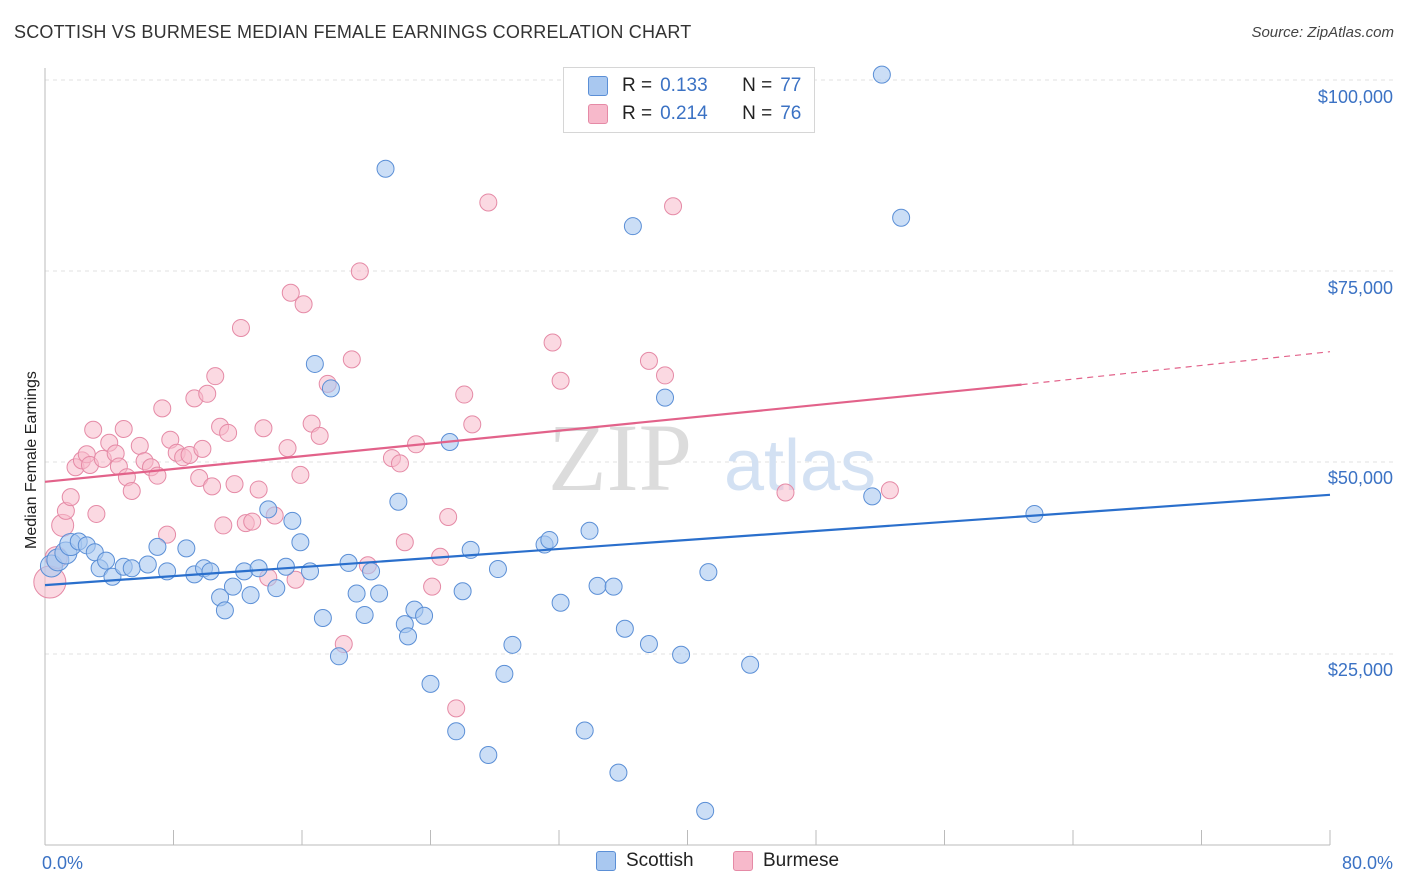 This screenshot has width=1406, height=892. I want to click on y-tick-label: $100,000, so click(1355, 97).